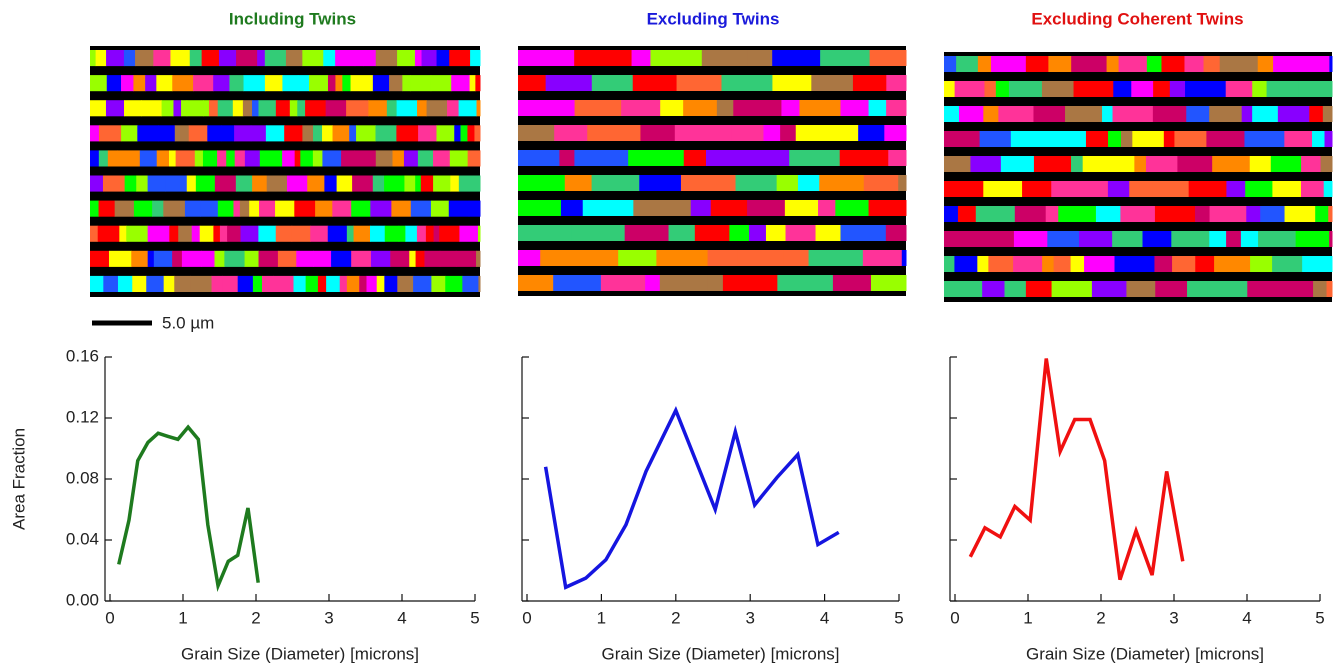 The height and width of the screenshot is (669, 1340). Describe the element at coordinates (1137, 18) in the screenshot. I see `chart-title: Excluding Coherent Twins` at that location.